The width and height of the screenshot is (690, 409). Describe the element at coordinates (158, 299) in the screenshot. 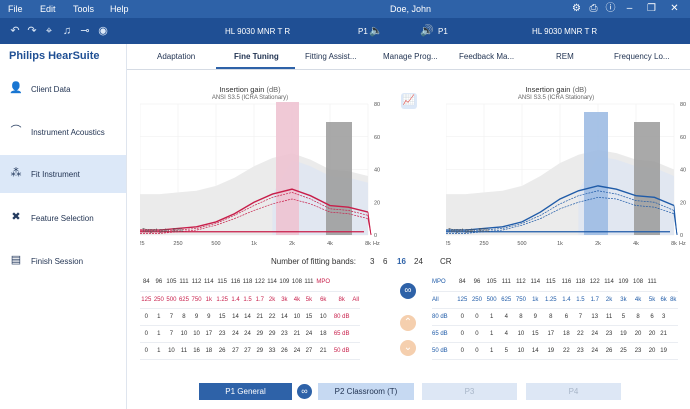

I see `gain-cell: 250` at that location.